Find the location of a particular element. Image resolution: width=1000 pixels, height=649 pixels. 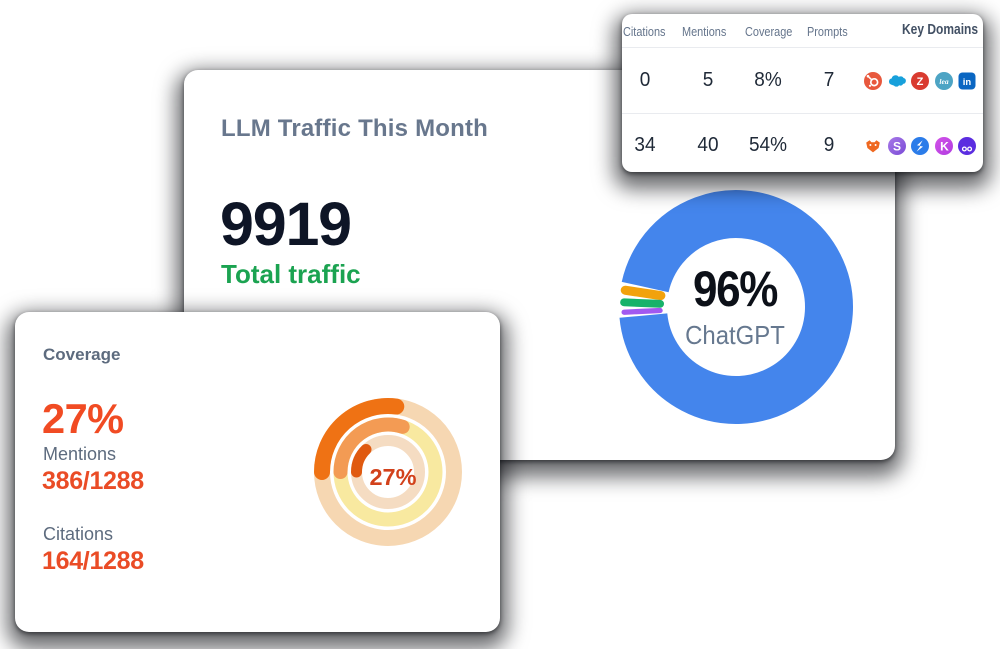

column-header-key-domains: Key Domains is located at coordinates (939, 29).